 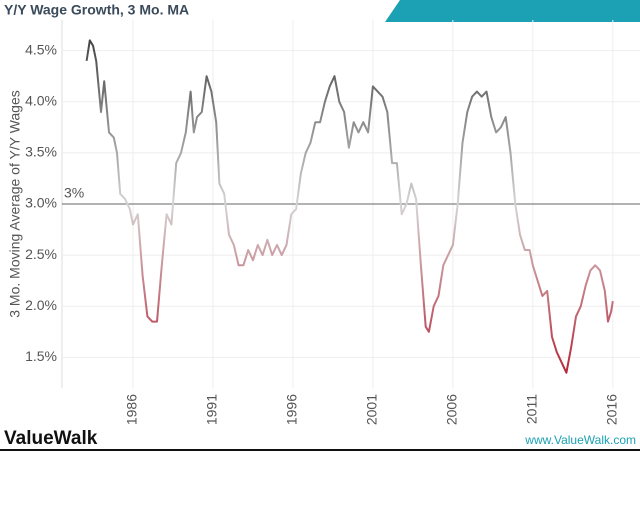 What do you see at coordinates (580, 440) in the screenshot?
I see `url: www.ValueWalk.com` at bounding box center [580, 440].